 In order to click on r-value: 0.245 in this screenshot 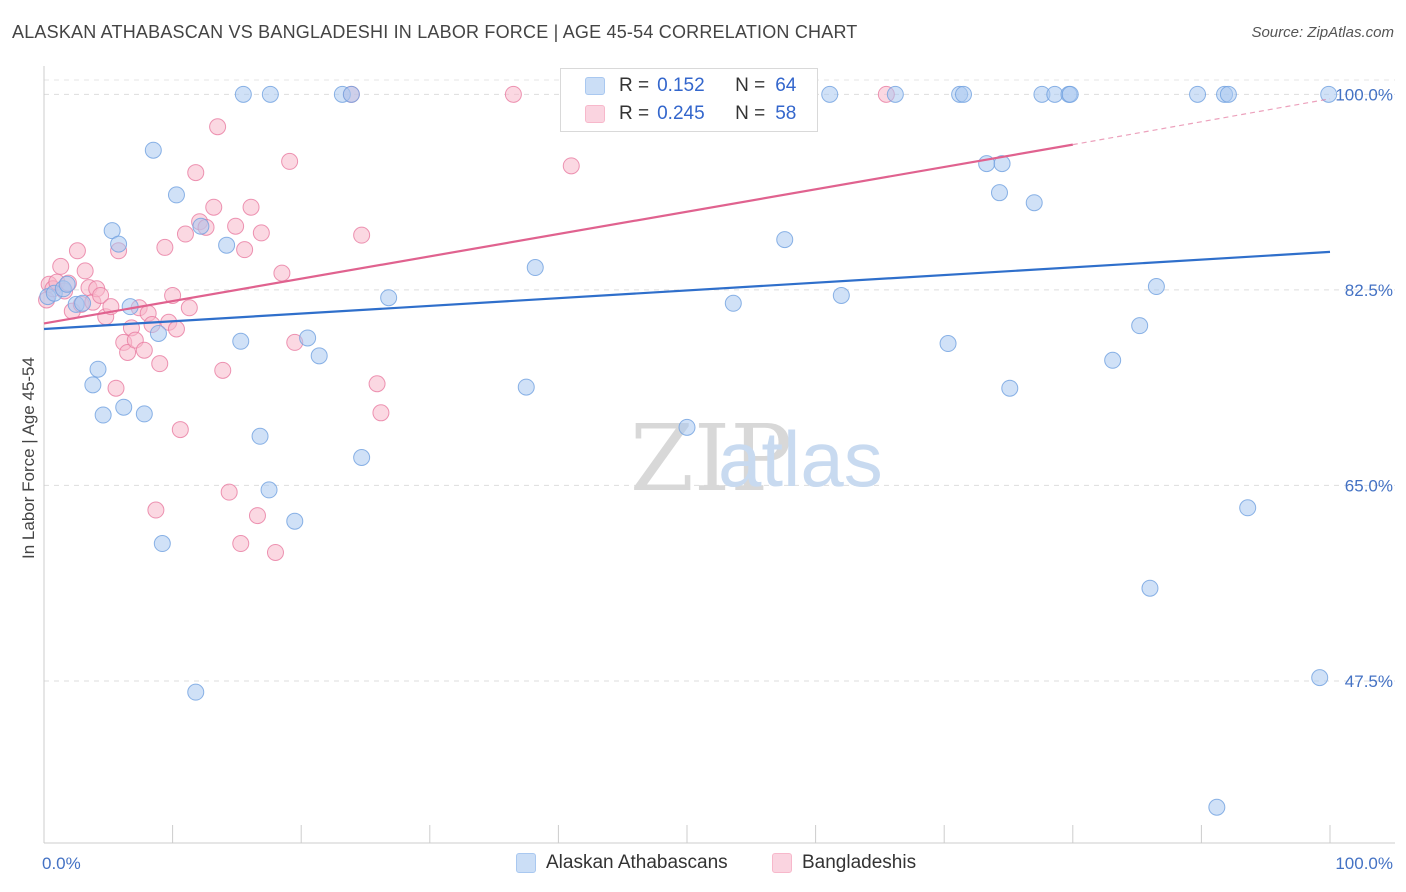, I will do `click(681, 113)`.